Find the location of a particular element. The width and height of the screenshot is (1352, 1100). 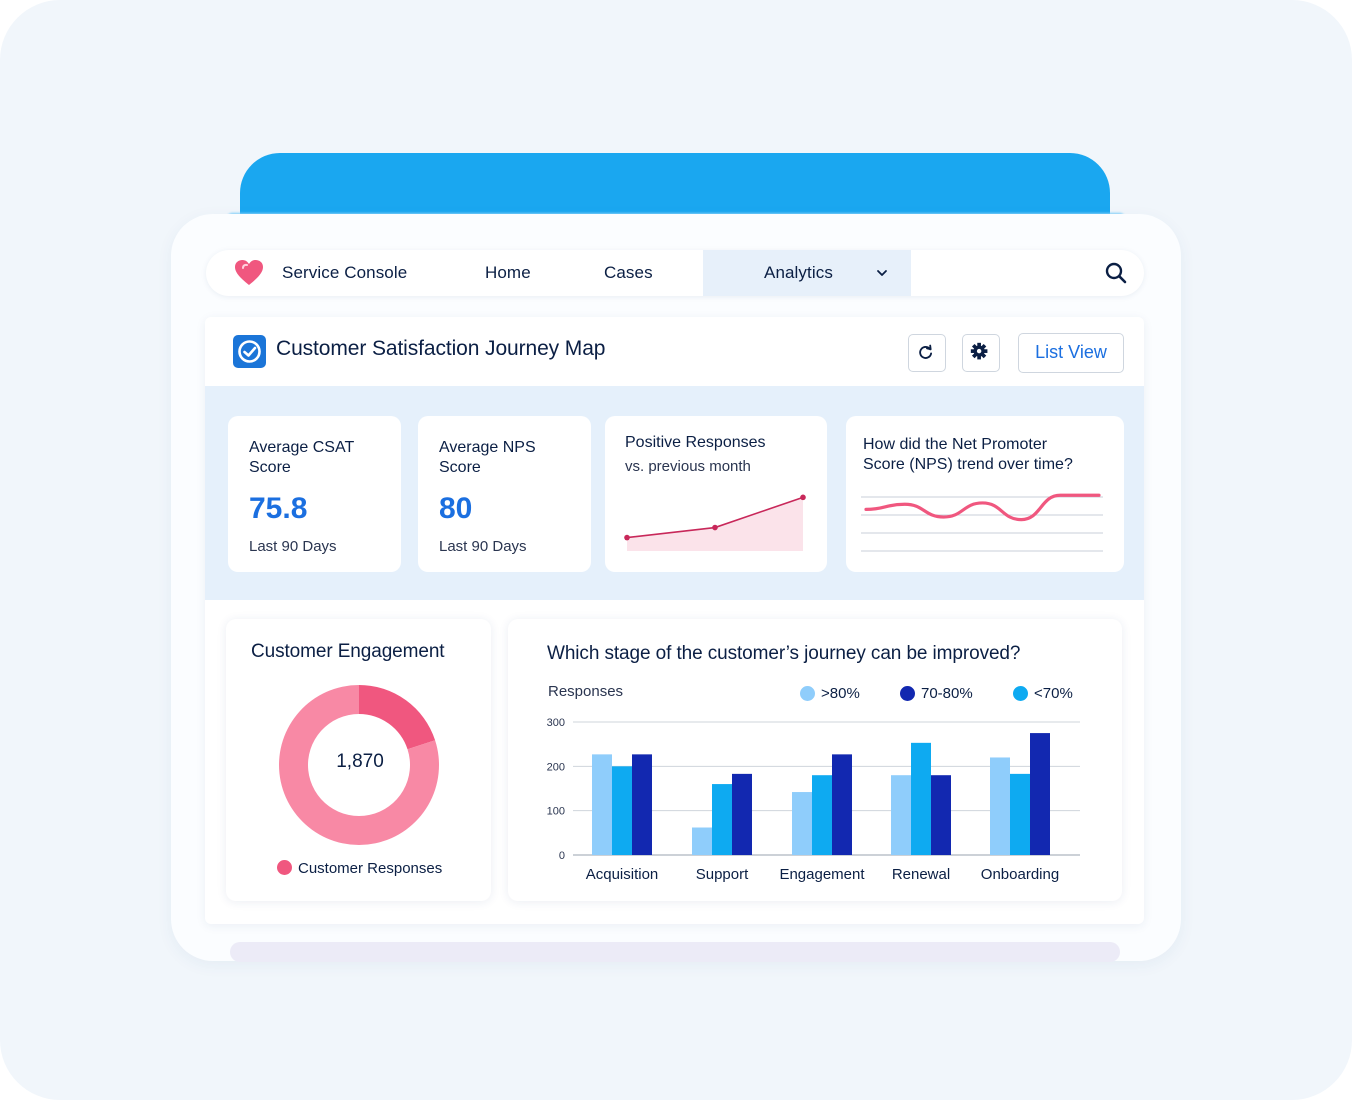

nav-item-cases: Cases is located at coordinates (628, 272).